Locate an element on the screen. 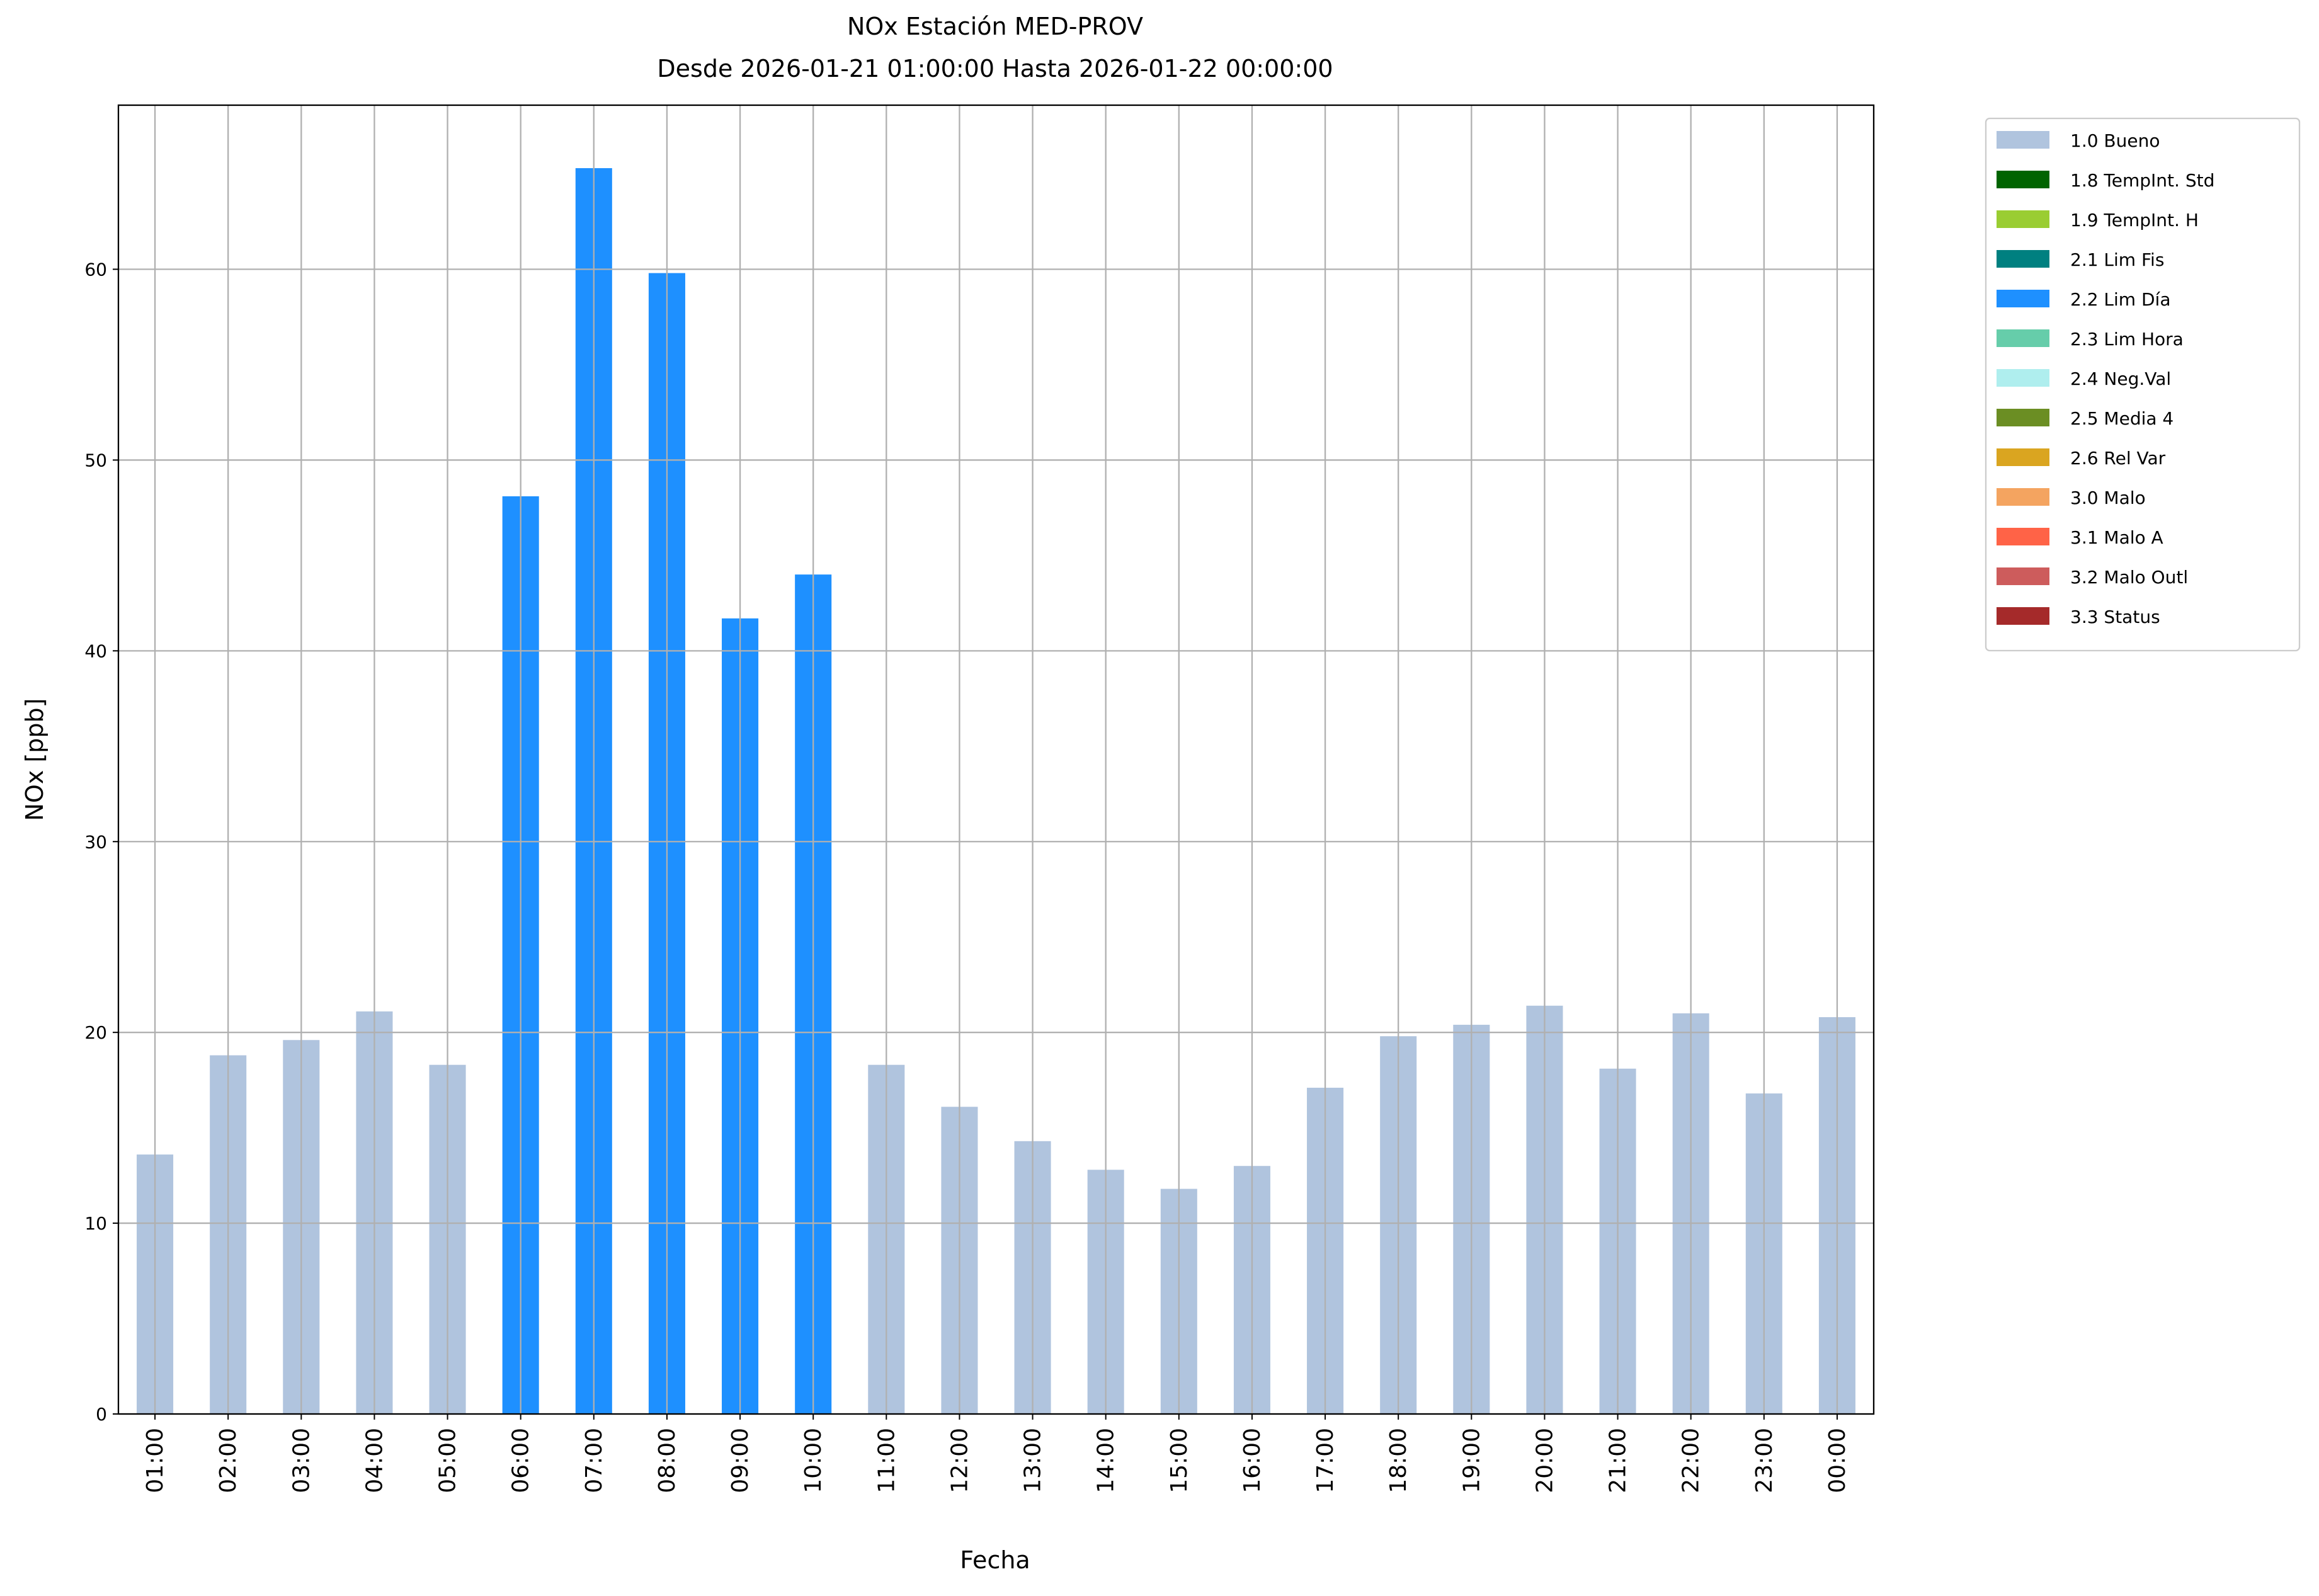 The image size is (2319, 1596). y-tick-label: 50 is located at coordinates (95, 460).